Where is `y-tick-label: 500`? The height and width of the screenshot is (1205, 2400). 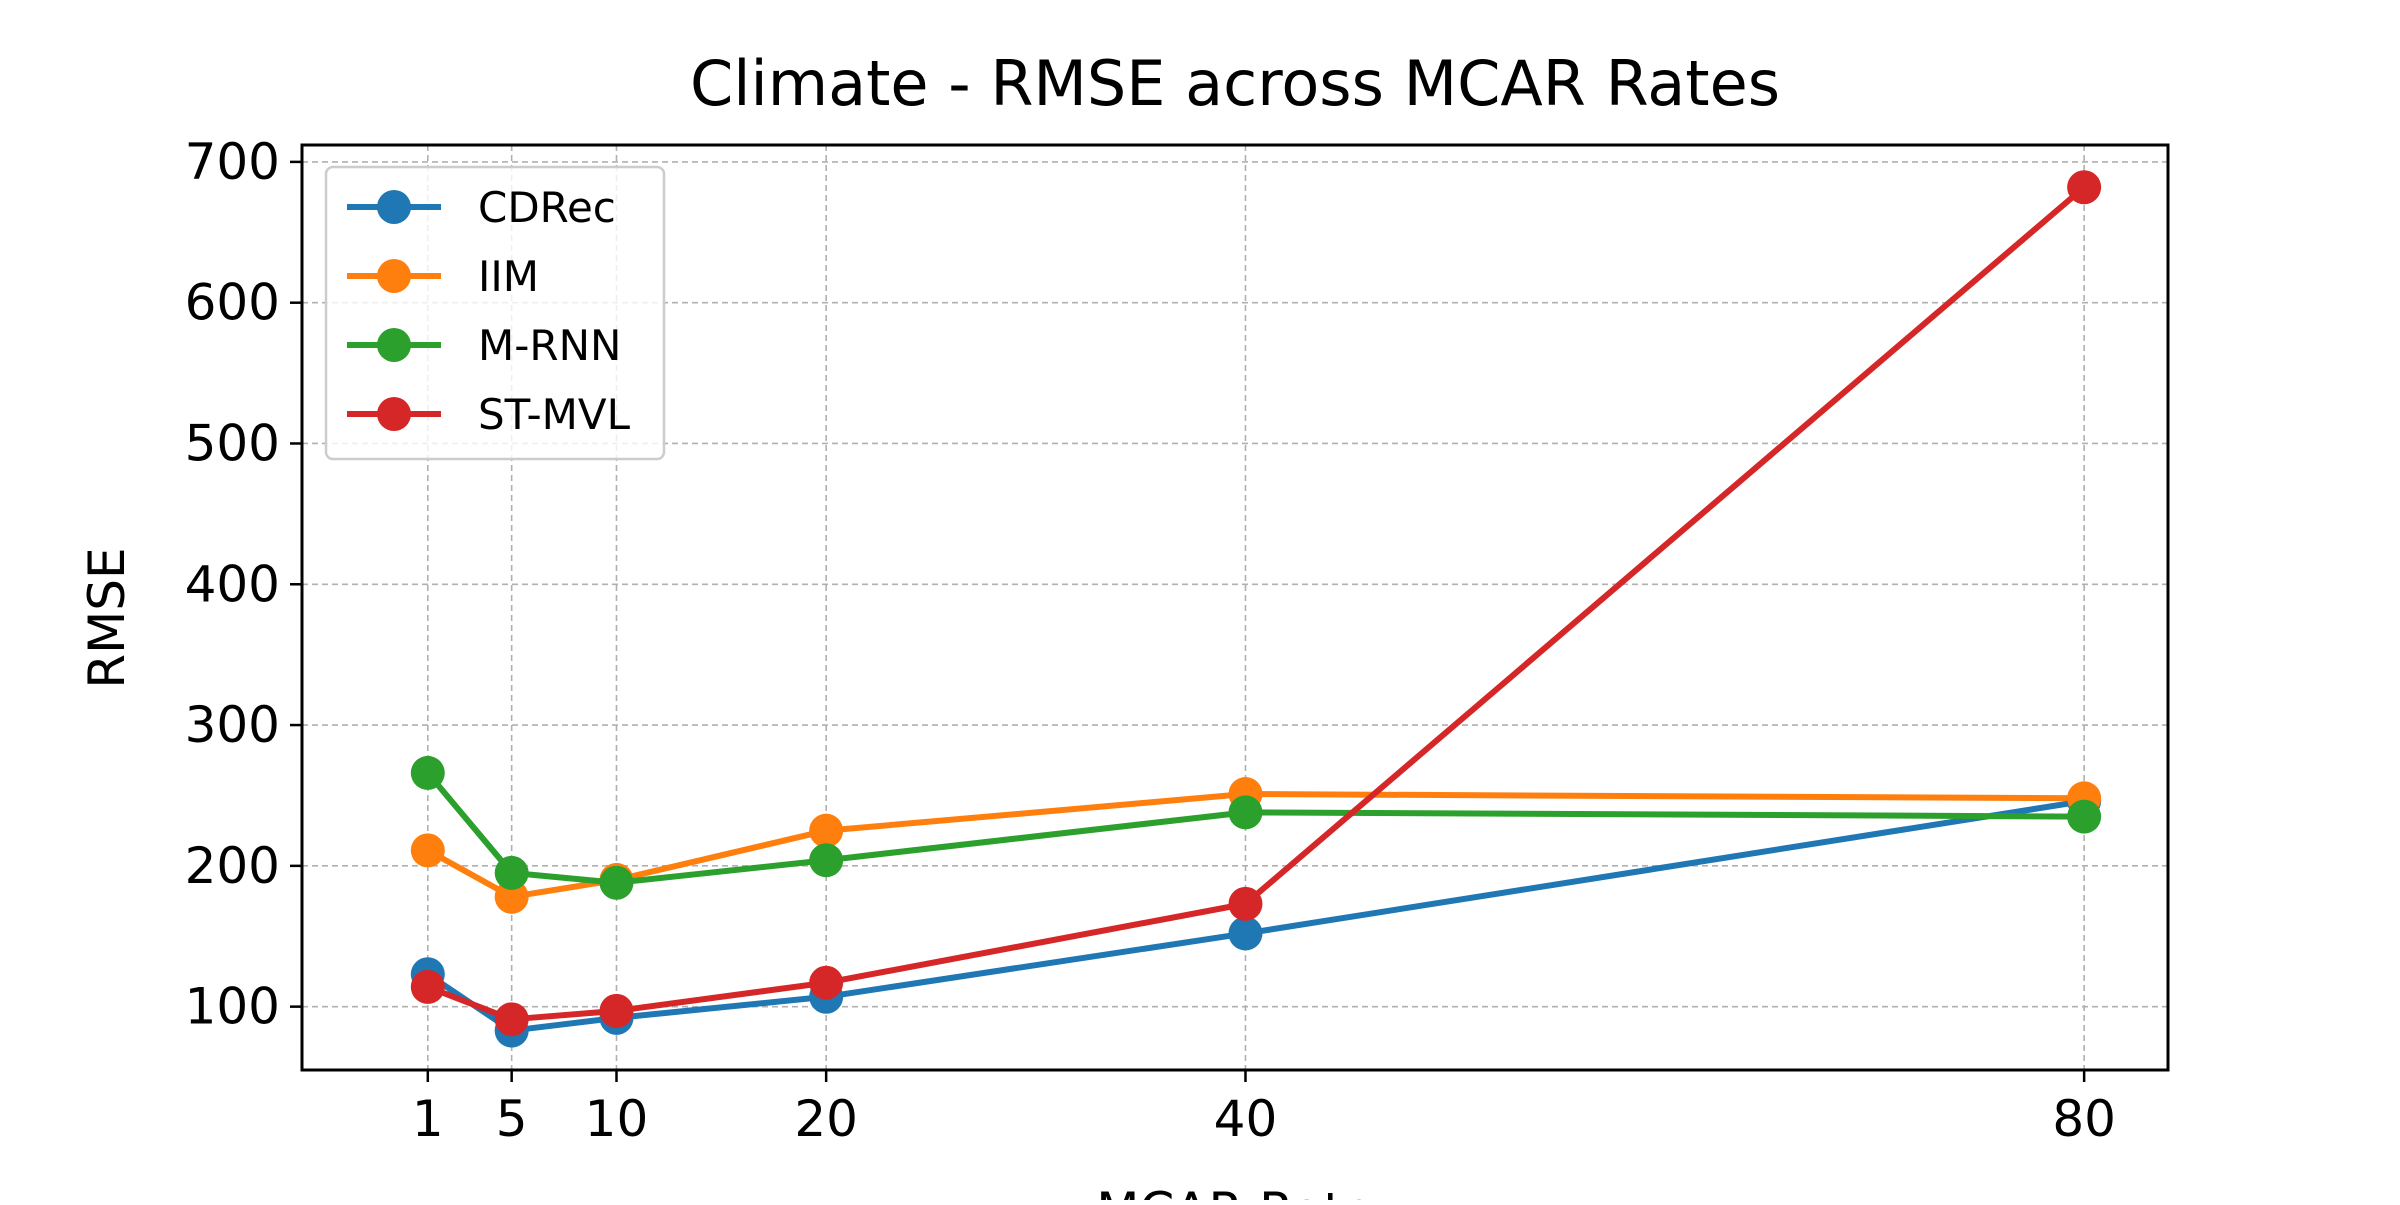 y-tick-label: 500 is located at coordinates (232, 443).